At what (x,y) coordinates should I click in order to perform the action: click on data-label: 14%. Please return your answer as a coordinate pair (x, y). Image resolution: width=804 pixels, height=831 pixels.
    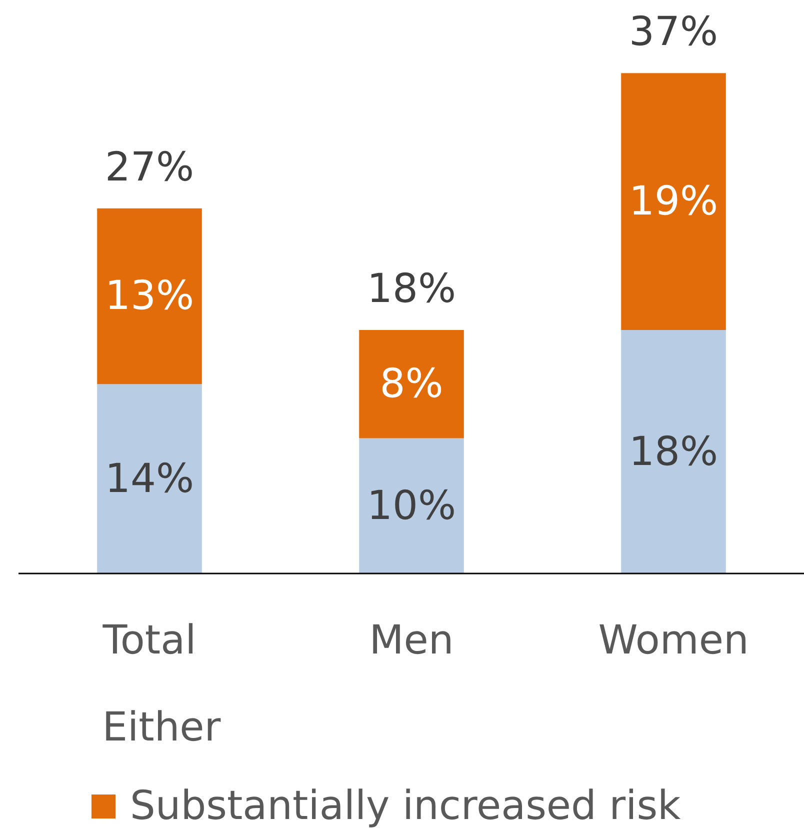
    Looking at the image, I should click on (149, 479).